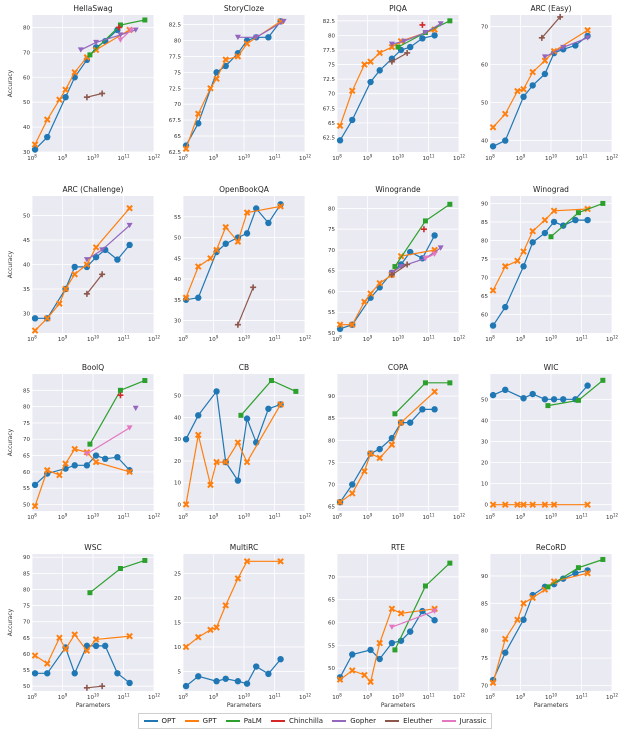 The image size is (629, 738). I want to click on y-tick-label: 30, so click(177, 322).